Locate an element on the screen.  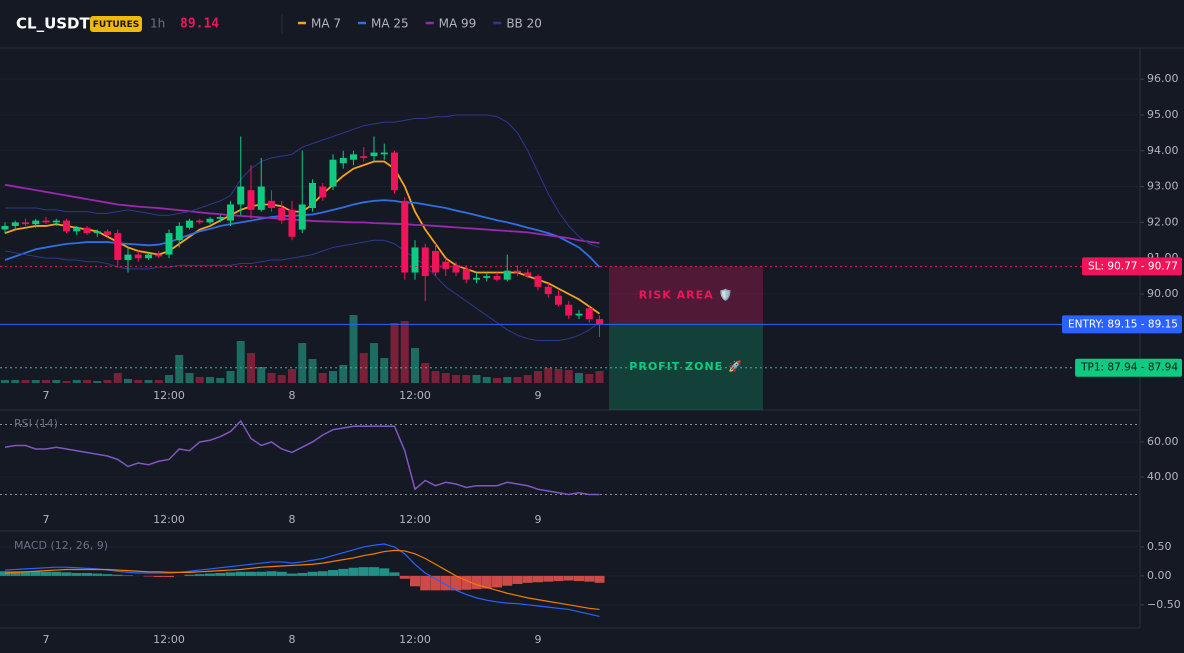
last-price: 89.14 is located at coordinates (199, 24).